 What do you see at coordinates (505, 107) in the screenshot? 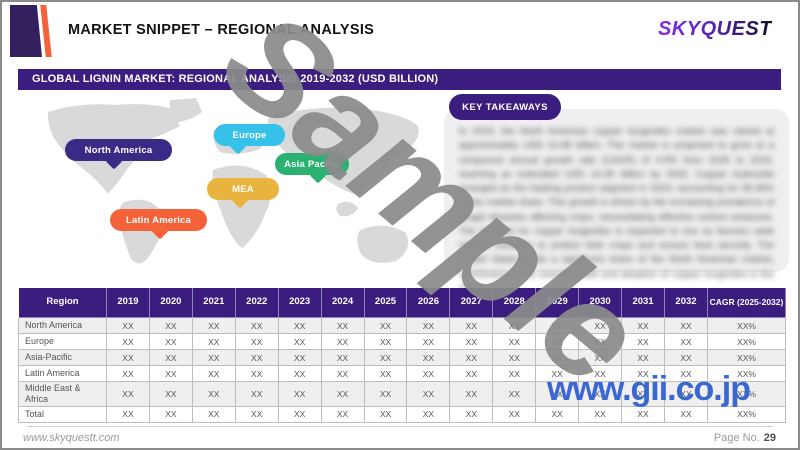
I see `key-takeaways-badge: KEY TAKEAWAYS` at bounding box center [505, 107].